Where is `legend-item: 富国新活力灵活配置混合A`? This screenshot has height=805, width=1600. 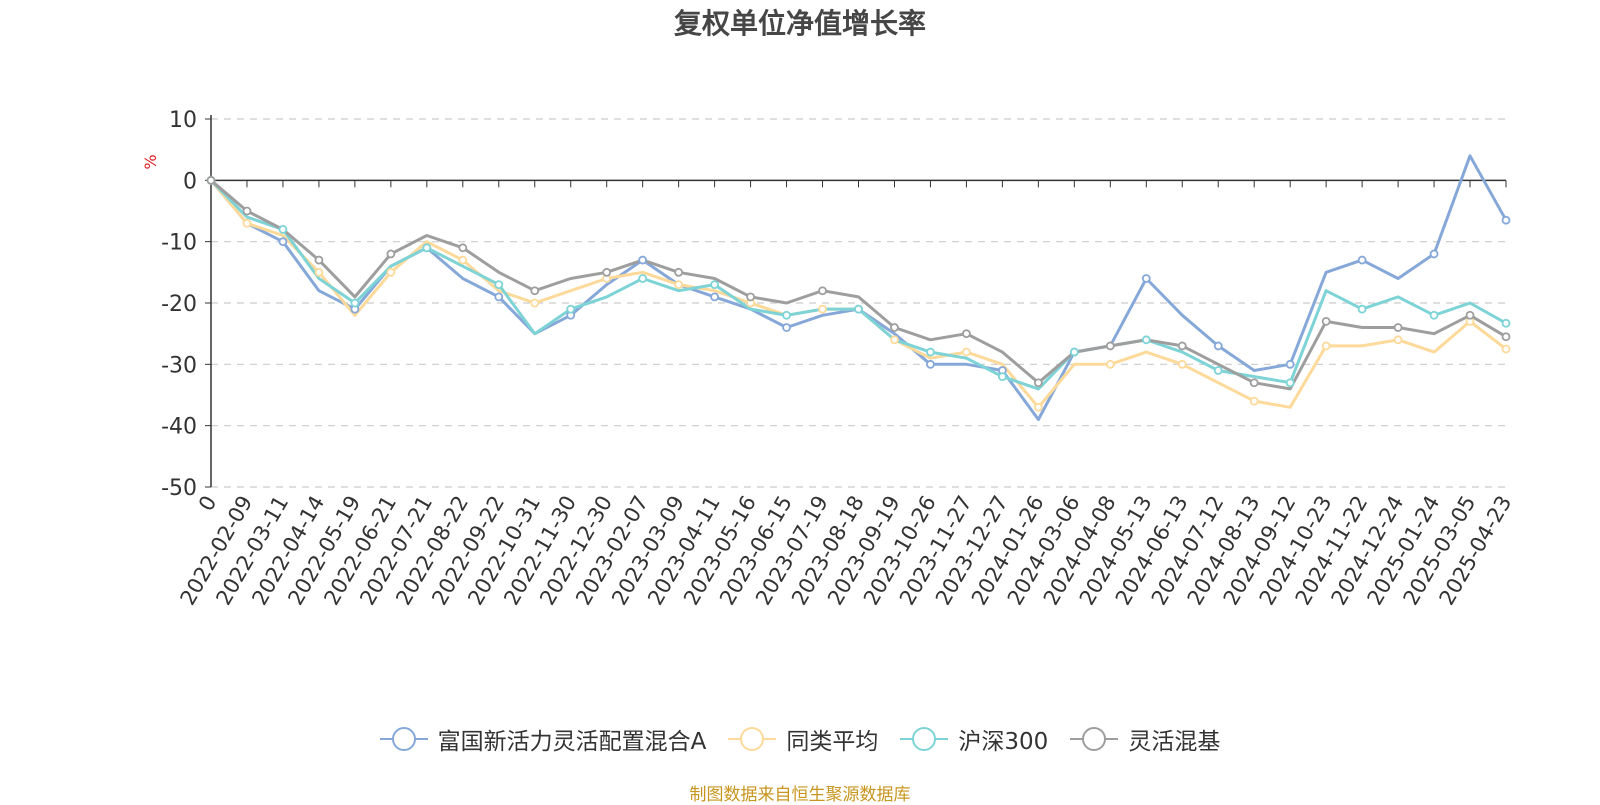
legend-item: 富国新活力灵活配置混合A is located at coordinates (543, 739).